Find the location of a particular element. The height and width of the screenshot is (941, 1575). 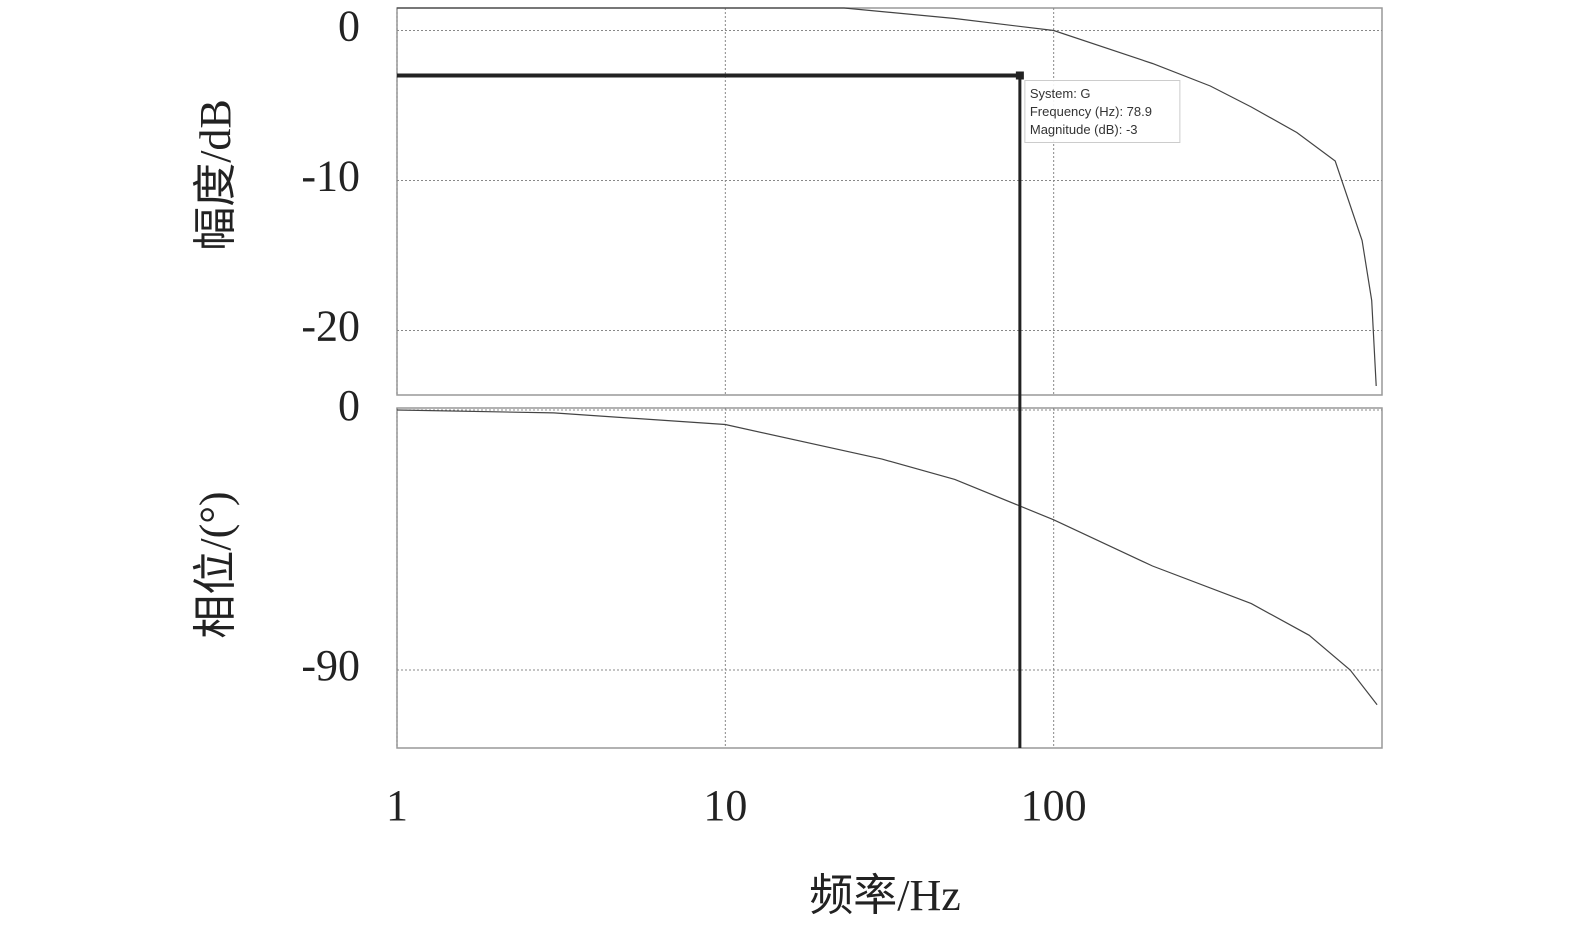

tooltip-text: Frequency (Hz): 78.9 is located at coordinates (1091, 111).